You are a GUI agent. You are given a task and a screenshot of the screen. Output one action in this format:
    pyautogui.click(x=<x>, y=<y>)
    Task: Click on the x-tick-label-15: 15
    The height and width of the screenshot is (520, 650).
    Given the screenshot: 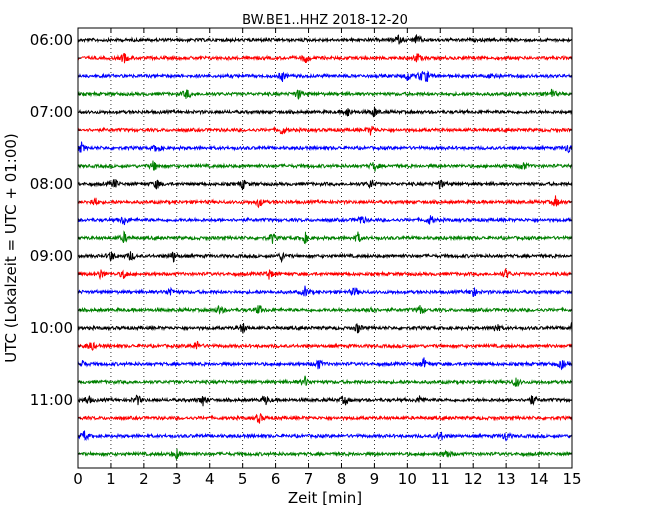 What is the action you would take?
    pyautogui.click(x=571, y=479)
    